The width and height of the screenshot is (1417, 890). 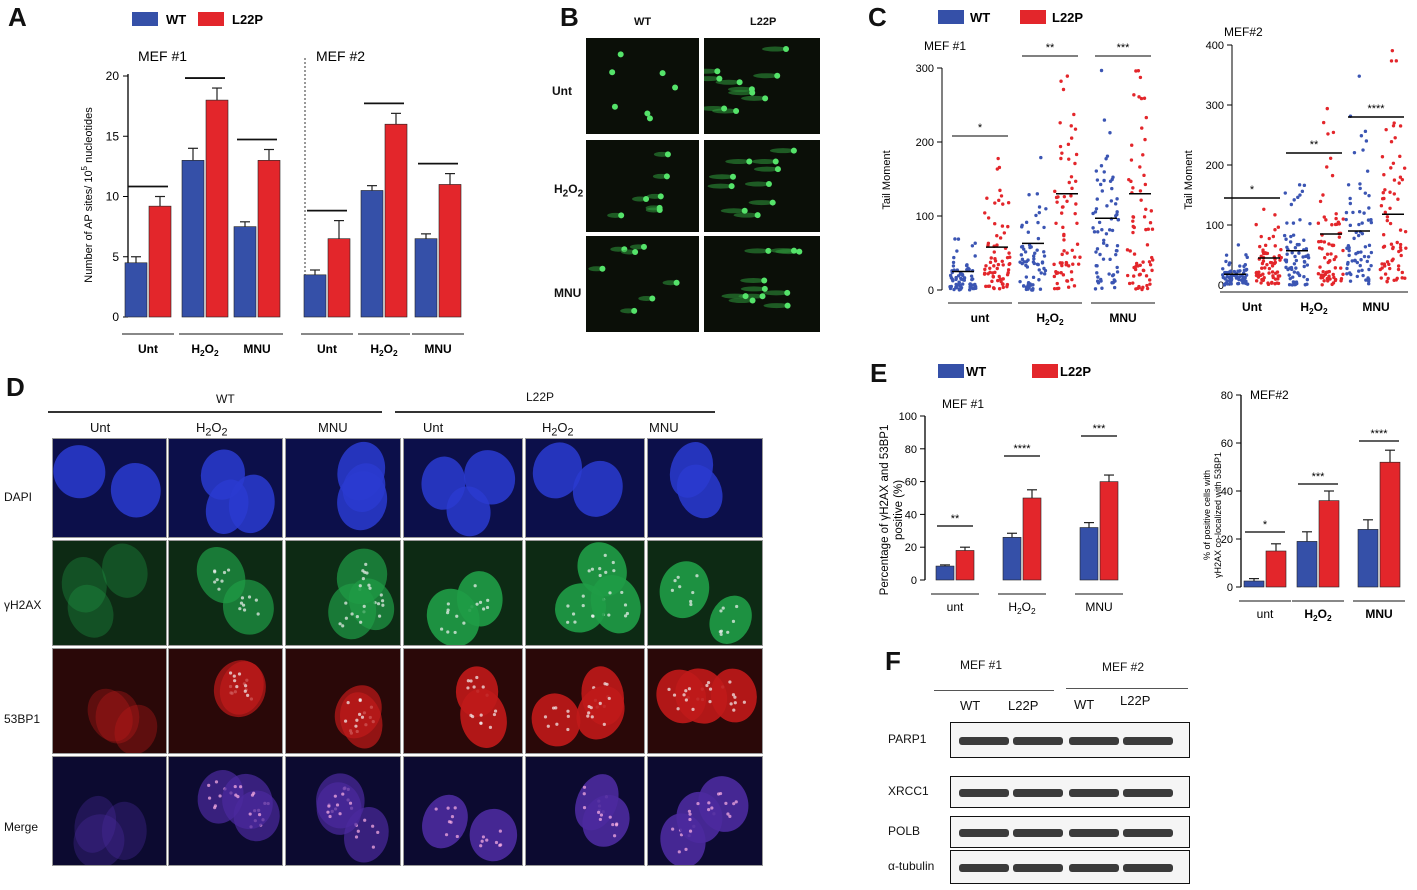 What do you see at coordinates (1022, 608) in the screenshot?
I see `x-tick-label-e: H2O2` at bounding box center [1022, 608].